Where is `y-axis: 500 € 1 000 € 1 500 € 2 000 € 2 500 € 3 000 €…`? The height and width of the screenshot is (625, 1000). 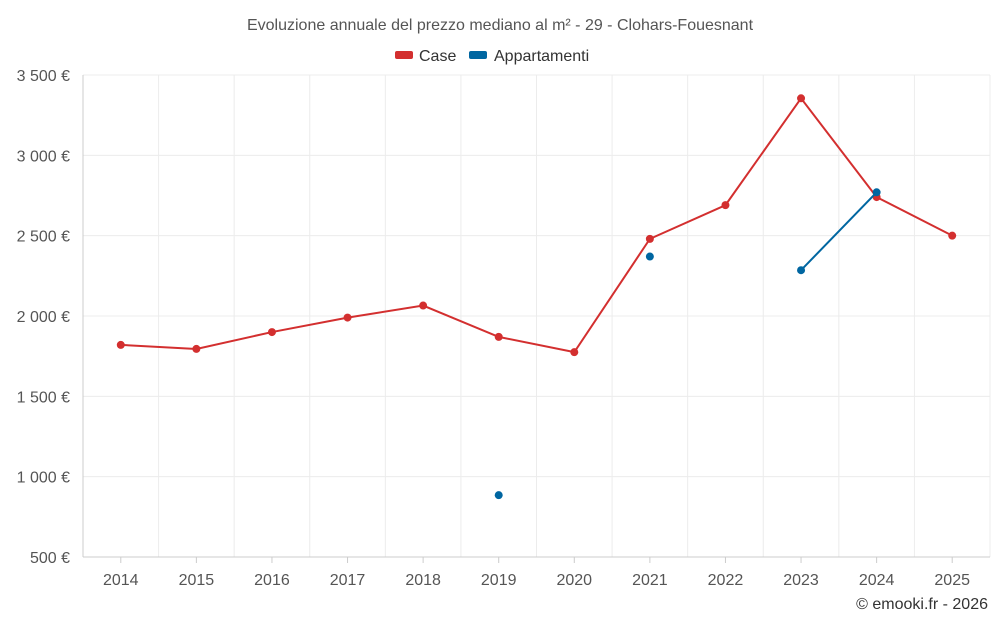 y-axis: 500 € 1 000 € 1 500 € 2 000 € 2 500 € 3 000 €… is located at coordinates (50, 317).